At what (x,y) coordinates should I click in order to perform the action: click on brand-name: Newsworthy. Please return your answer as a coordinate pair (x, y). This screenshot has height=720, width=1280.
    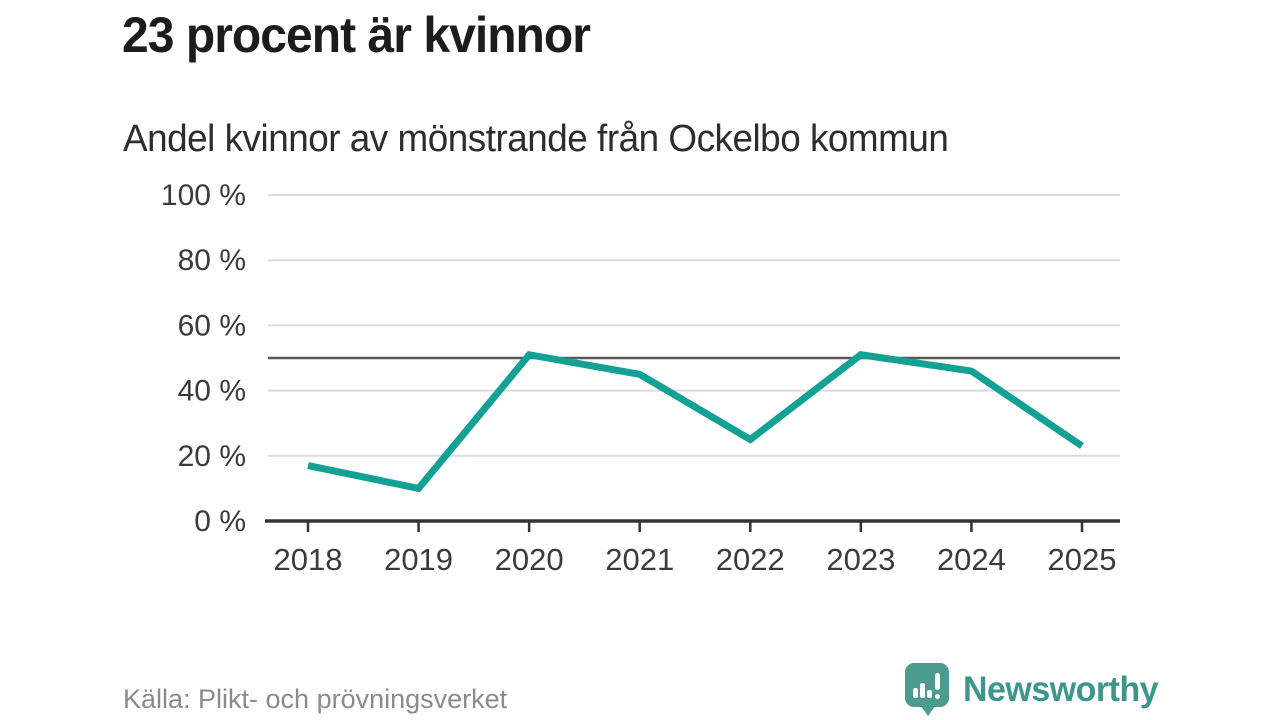
    Looking at the image, I should click on (1061, 689).